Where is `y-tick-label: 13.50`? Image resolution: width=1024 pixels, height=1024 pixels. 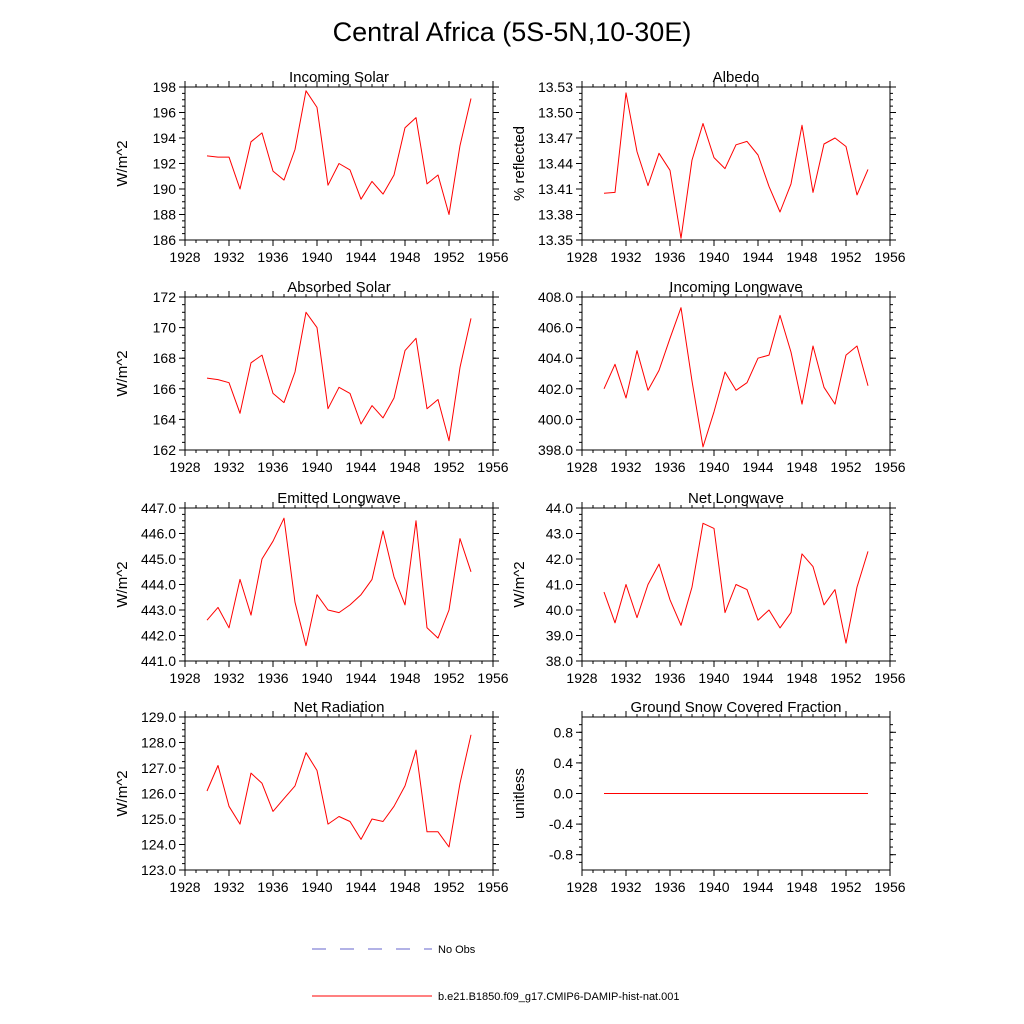
y-tick-label: 13.50 is located at coordinates (555, 113).